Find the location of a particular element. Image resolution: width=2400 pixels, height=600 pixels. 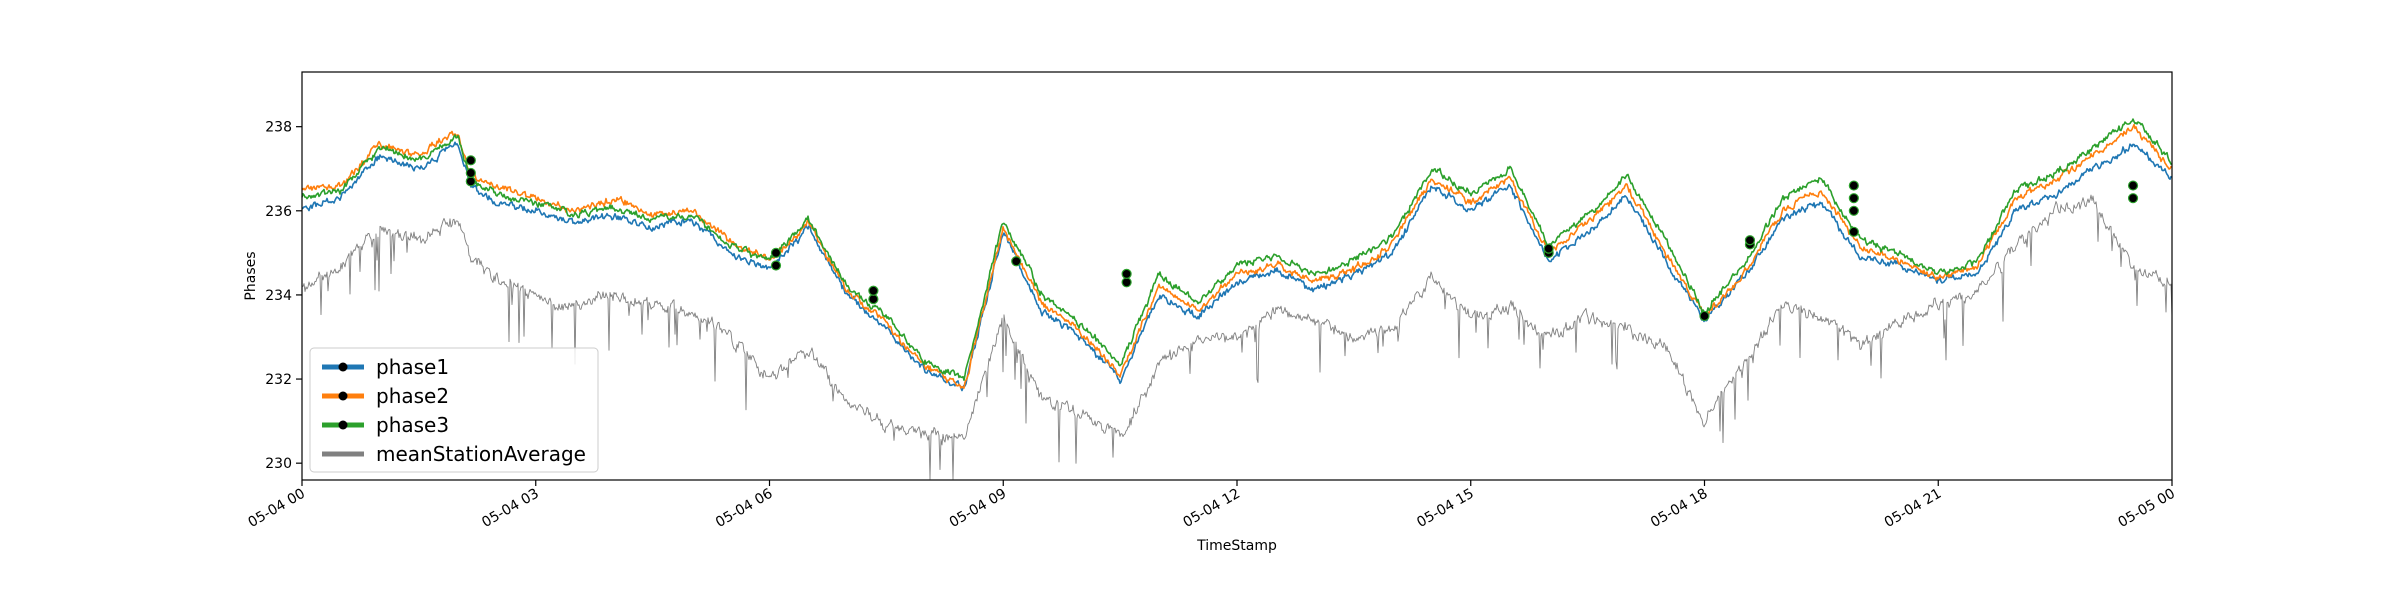

x-tick-label: 05-05 00 is located at coordinates (2146, 508).